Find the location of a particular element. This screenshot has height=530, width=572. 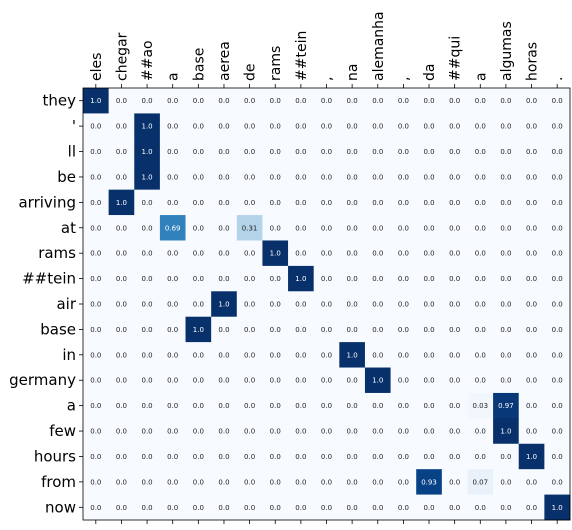

x-tick-label: , is located at coordinates (328, 79).